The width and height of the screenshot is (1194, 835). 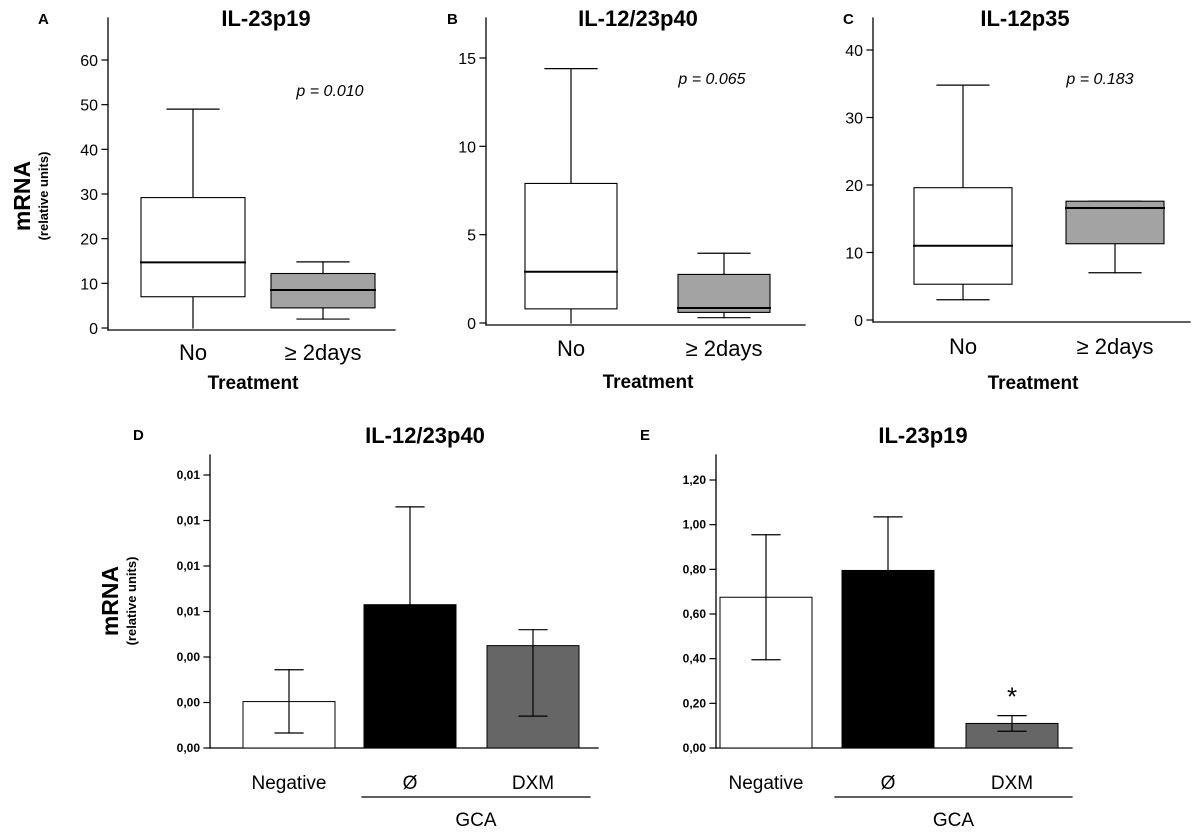 What do you see at coordinates (452, 19) in the screenshot?
I see `panel-letter: B` at bounding box center [452, 19].